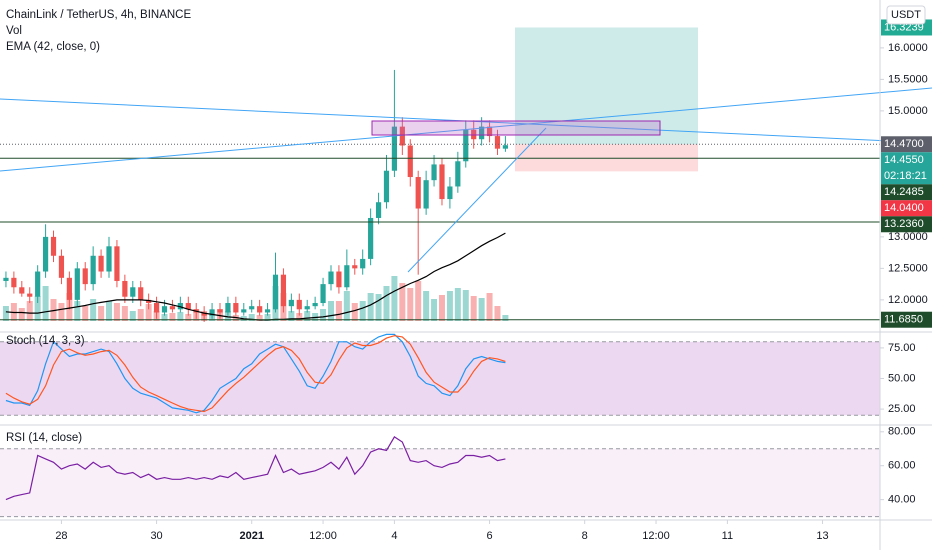 The width and height of the screenshot is (932, 550). What do you see at coordinates (908, 268) in the screenshot?
I see `y-tick-label: 12.5000` at bounding box center [908, 268].